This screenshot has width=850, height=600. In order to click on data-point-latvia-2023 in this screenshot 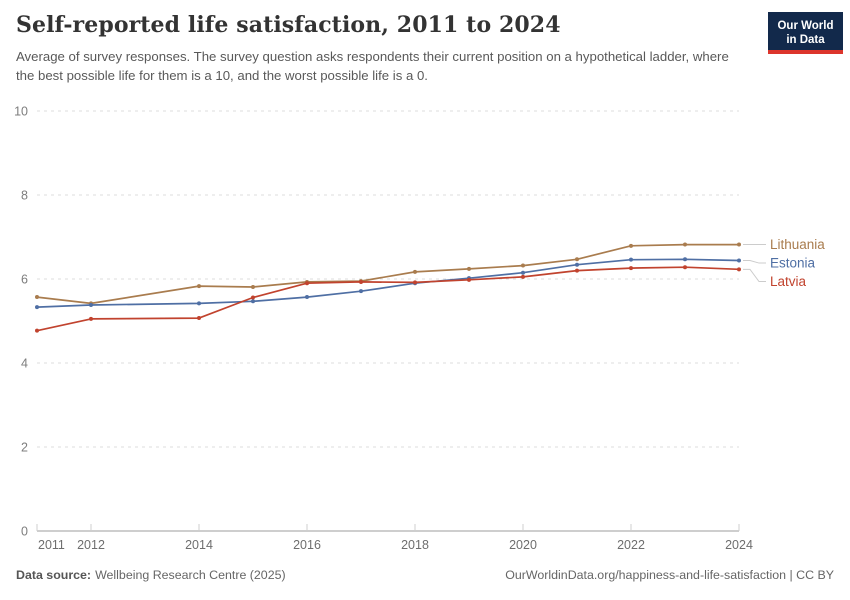, I will do `click(685, 267)`.